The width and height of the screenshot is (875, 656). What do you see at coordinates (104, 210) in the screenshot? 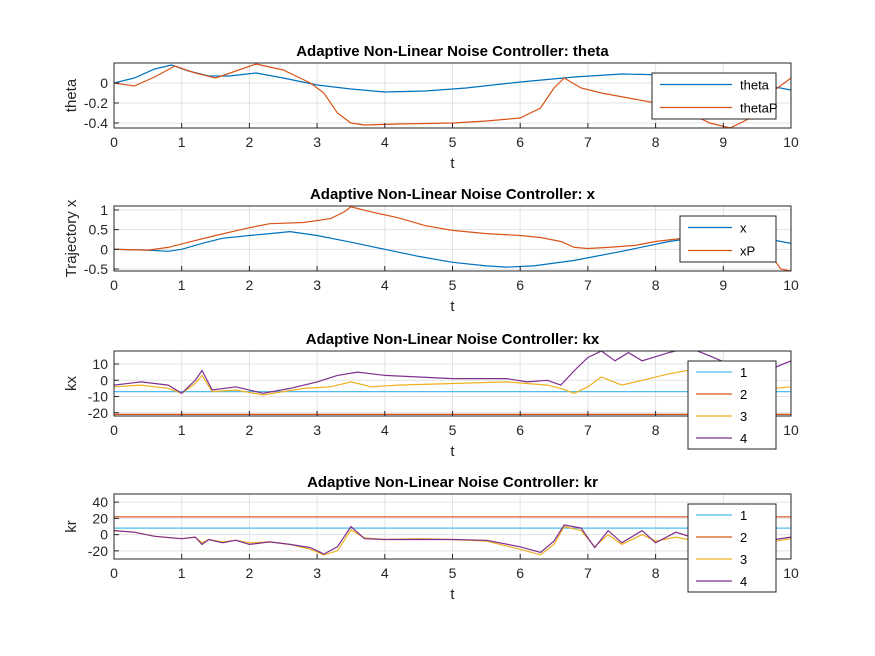
I see `y-tick-label: 1` at bounding box center [104, 210].